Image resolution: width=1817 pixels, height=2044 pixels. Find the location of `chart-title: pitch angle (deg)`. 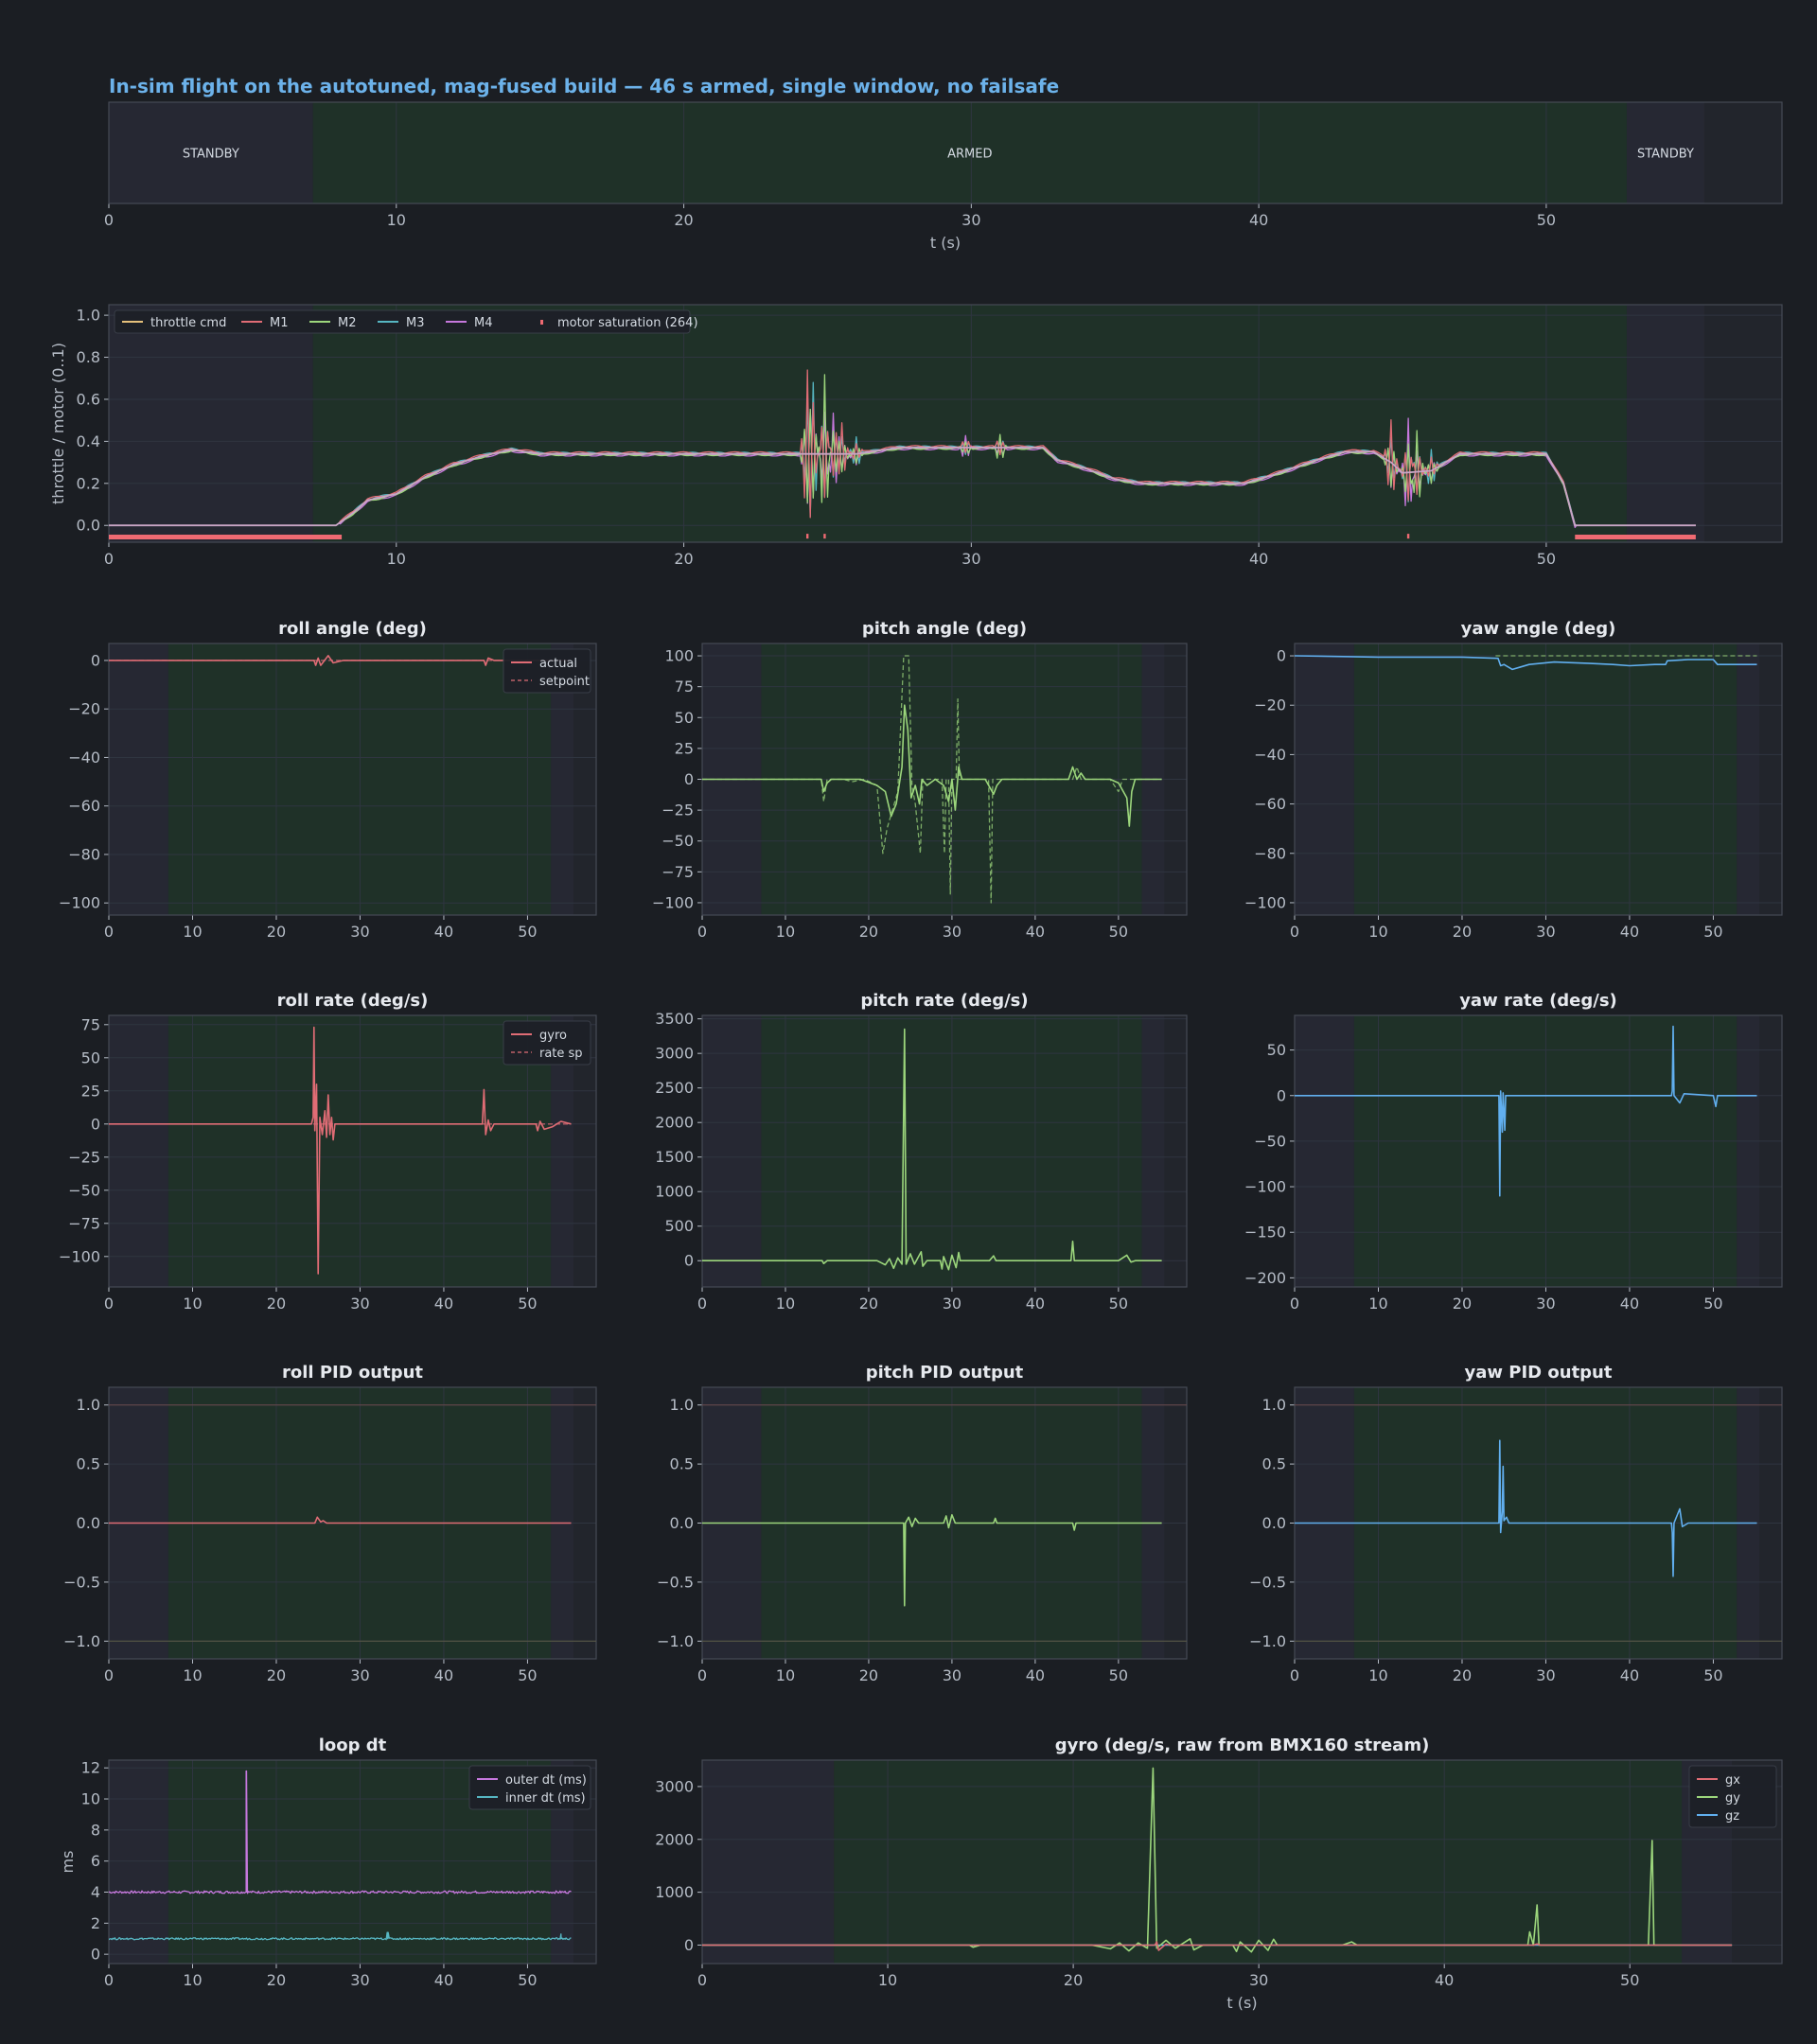

chart-title: pitch angle (deg) is located at coordinates (945, 629).